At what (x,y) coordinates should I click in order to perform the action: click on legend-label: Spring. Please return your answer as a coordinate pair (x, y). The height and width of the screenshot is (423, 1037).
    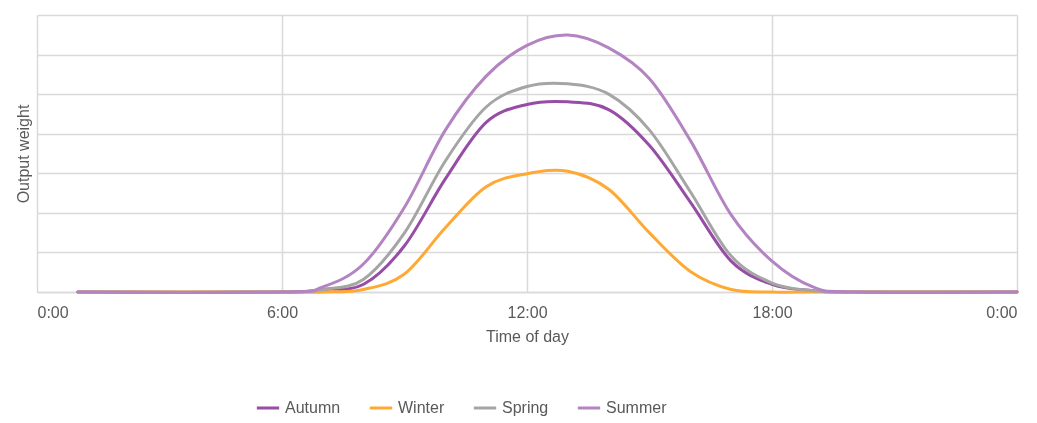
    Looking at the image, I should click on (525, 407).